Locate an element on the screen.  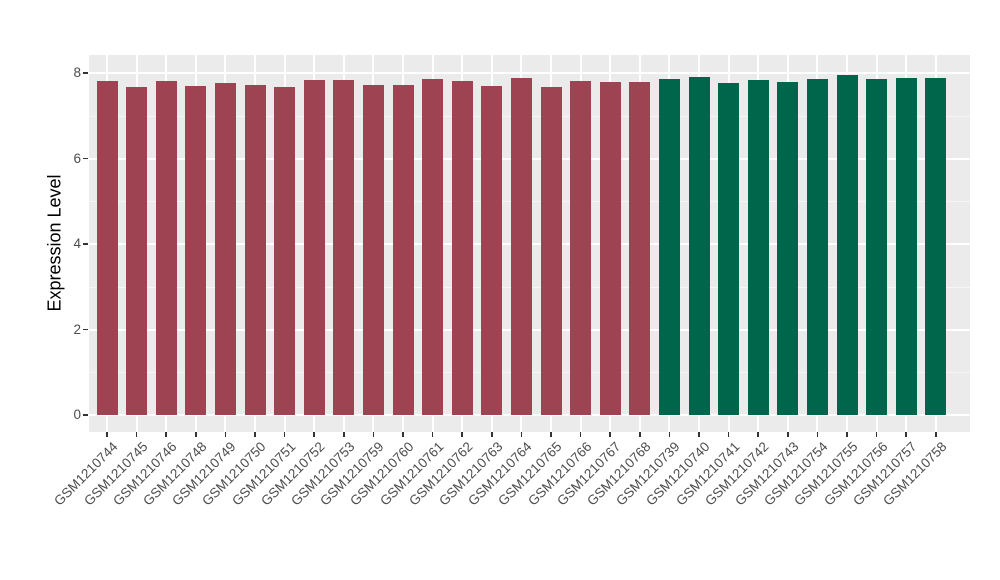
bar-GSM1210755 is located at coordinates (847, 245).